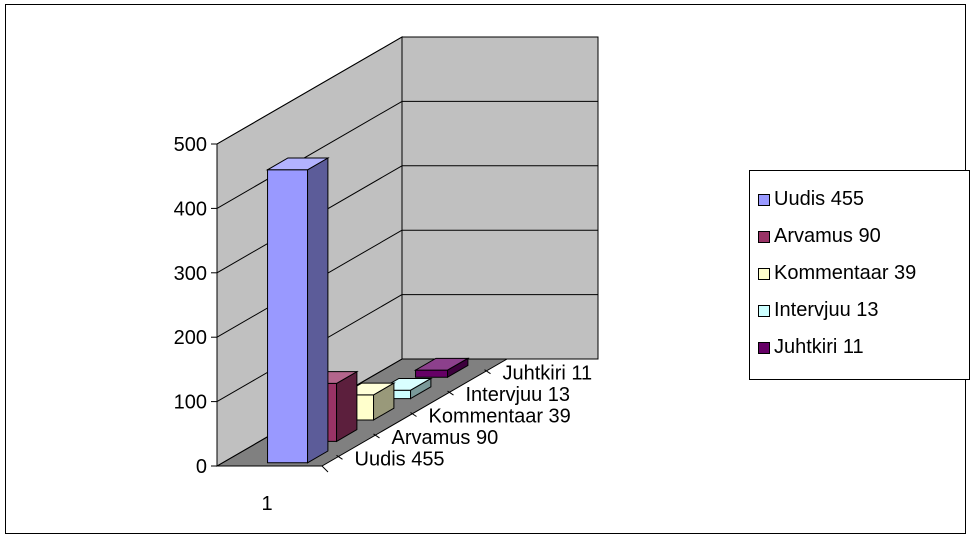 Image resolution: width=975 pixels, height=542 pixels. Describe the element at coordinates (201, 467) in the screenshot. I see `y-tick-label: 0` at that location.